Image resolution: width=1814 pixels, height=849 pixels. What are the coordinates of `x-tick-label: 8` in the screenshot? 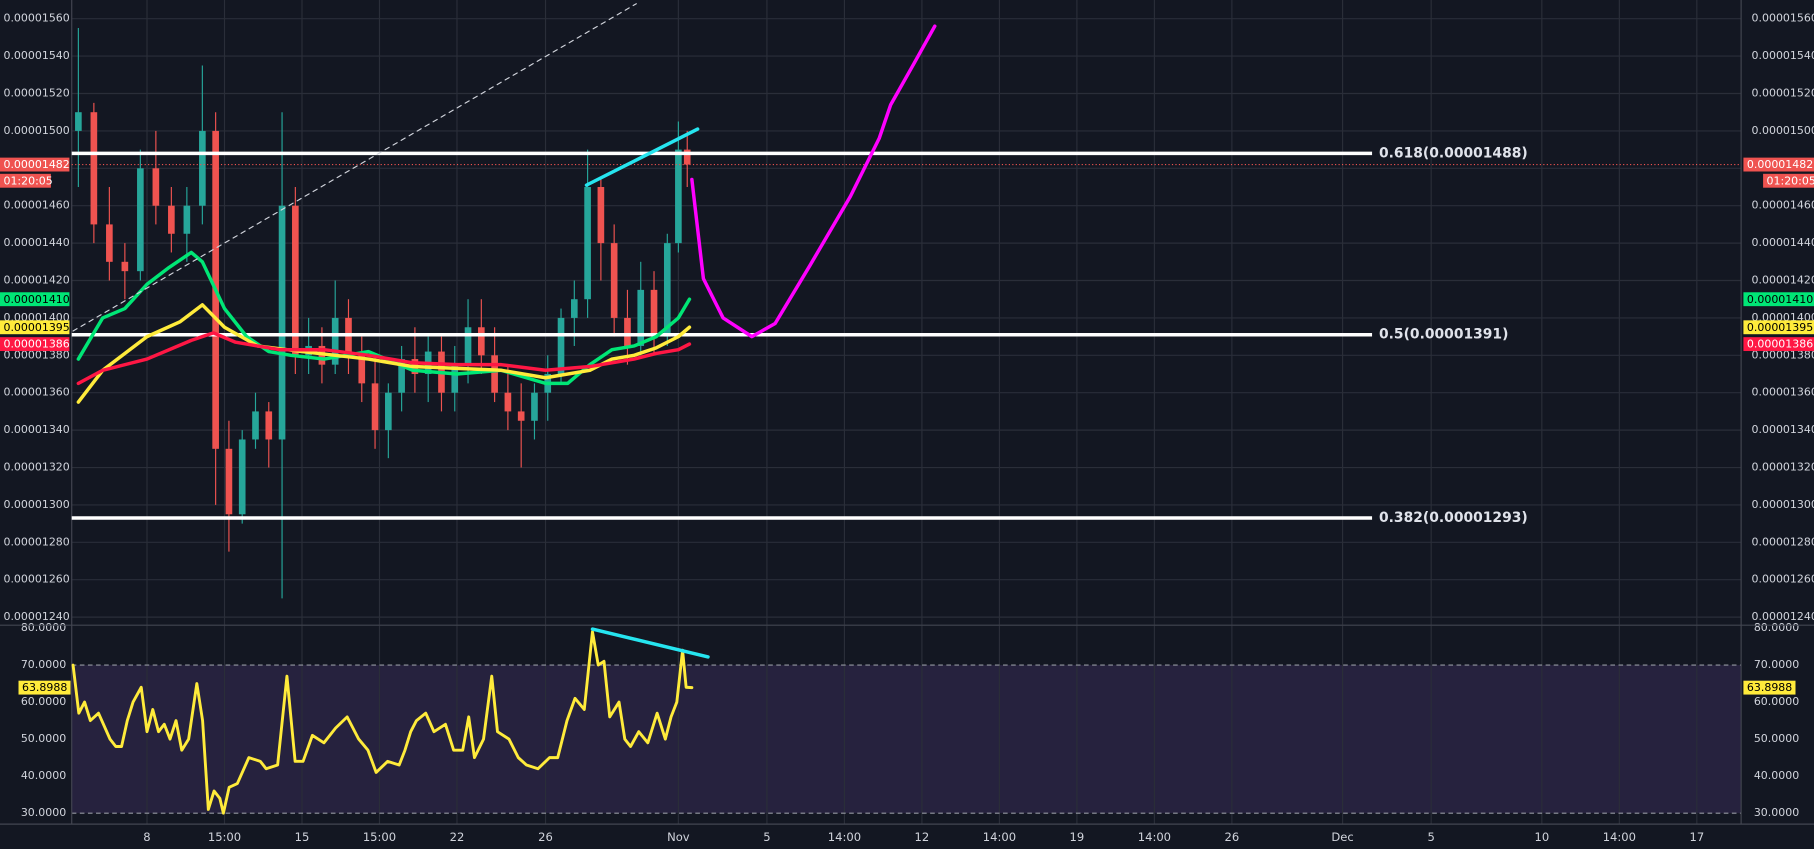 It's located at (146, 837).